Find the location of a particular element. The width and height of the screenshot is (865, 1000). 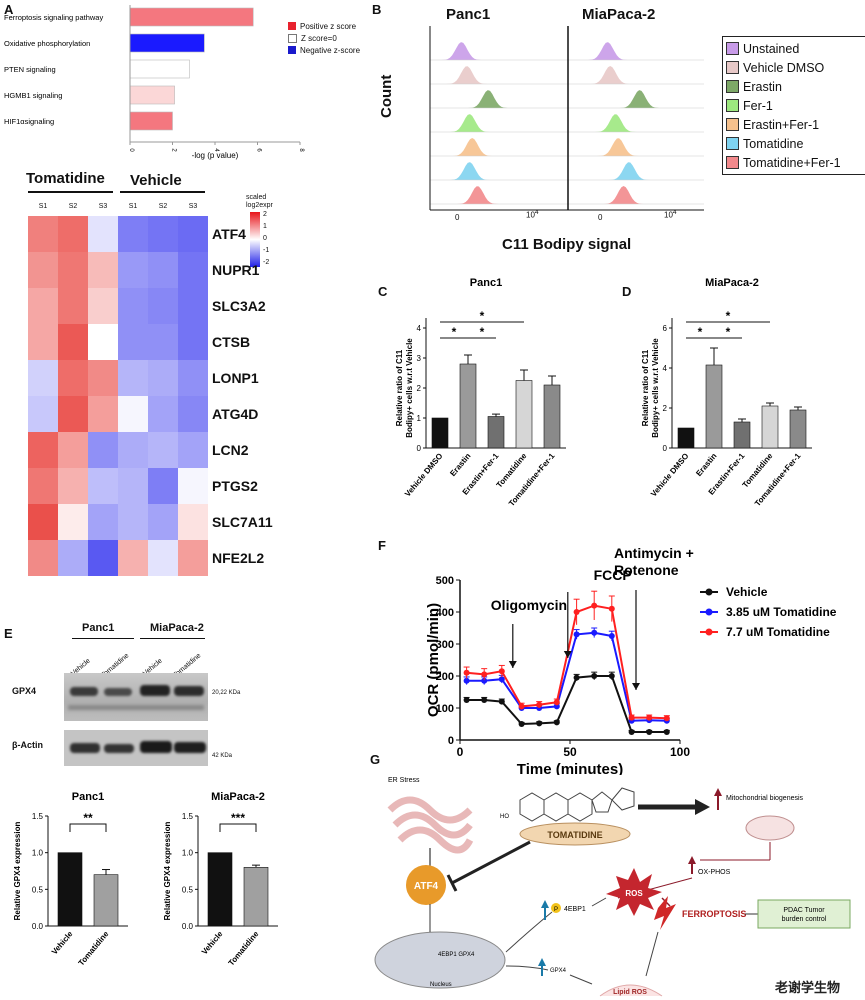

tomatidine-label: TOMATIDINE is located at coordinates (574, 835).